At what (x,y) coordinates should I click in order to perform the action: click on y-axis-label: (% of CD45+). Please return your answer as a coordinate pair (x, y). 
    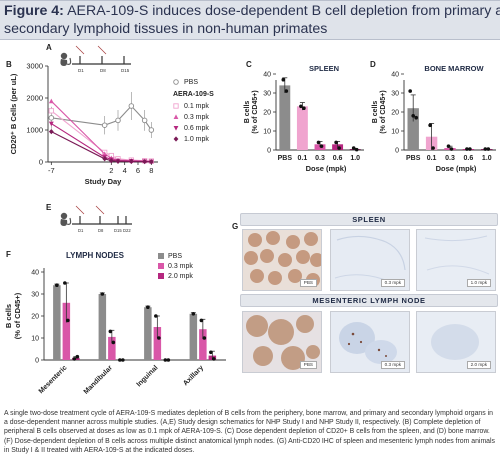
    Looking at the image, I should click on (17, 315).